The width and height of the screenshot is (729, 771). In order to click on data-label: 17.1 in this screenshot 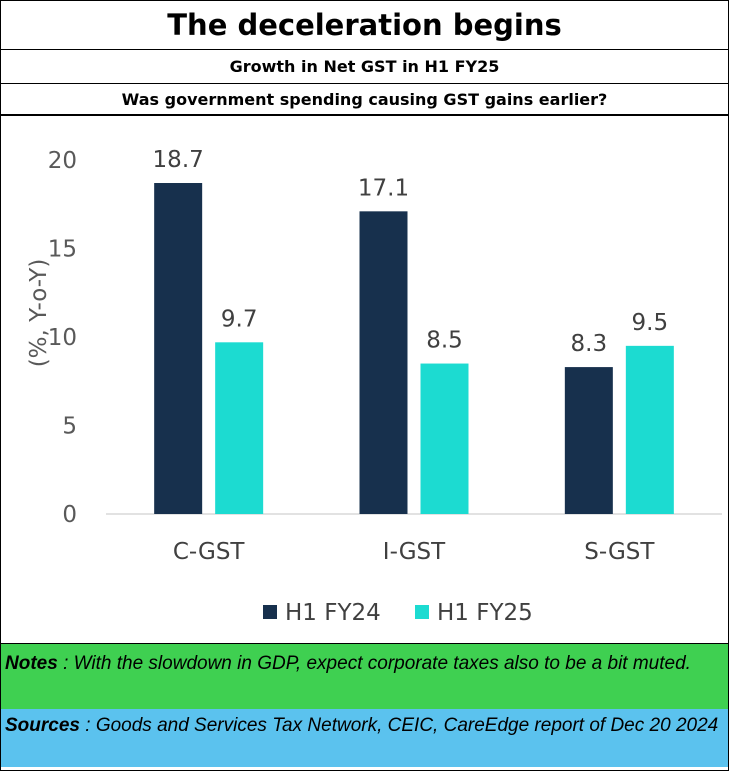, I will do `click(383, 188)`.